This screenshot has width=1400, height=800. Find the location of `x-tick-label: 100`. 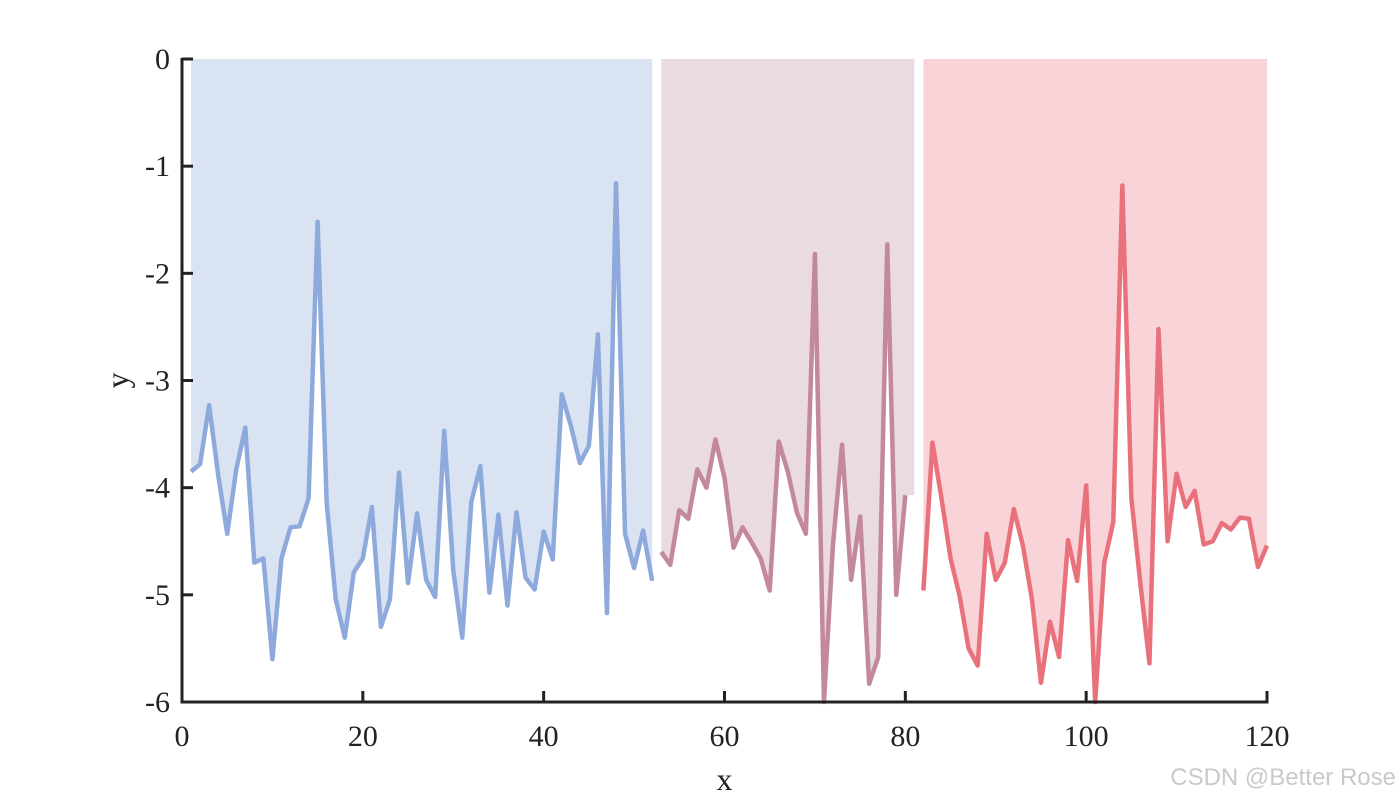

x-tick-label: 100 is located at coordinates (1086, 736).